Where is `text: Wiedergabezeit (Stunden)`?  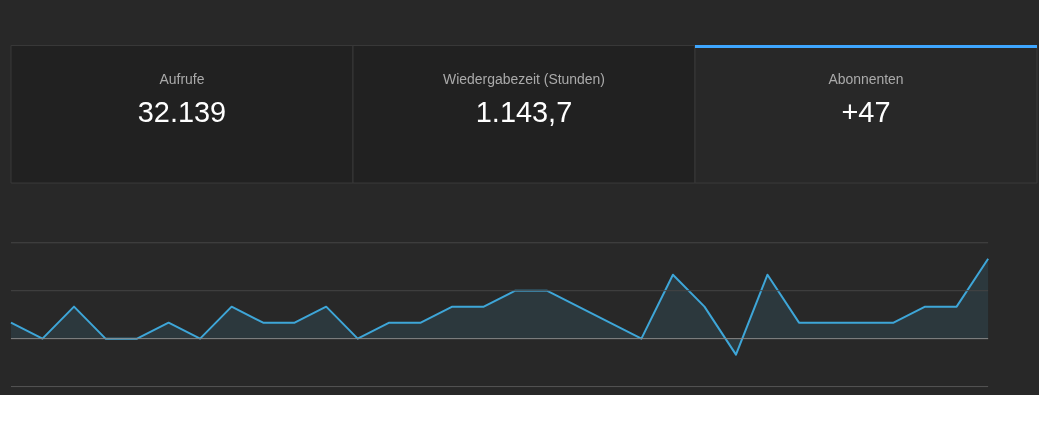
text: Wiedergabezeit (Stunden) is located at coordinates (524, 79).